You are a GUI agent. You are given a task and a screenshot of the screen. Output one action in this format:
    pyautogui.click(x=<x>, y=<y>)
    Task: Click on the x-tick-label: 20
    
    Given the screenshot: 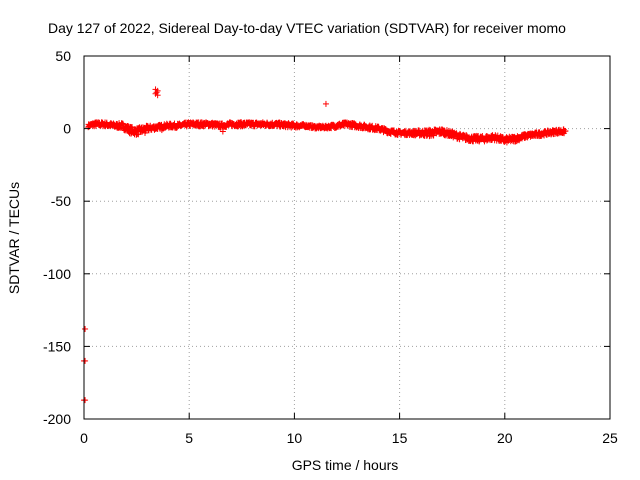 What is the action you would take?
    pyautogui.click(x=505, y=438)
    